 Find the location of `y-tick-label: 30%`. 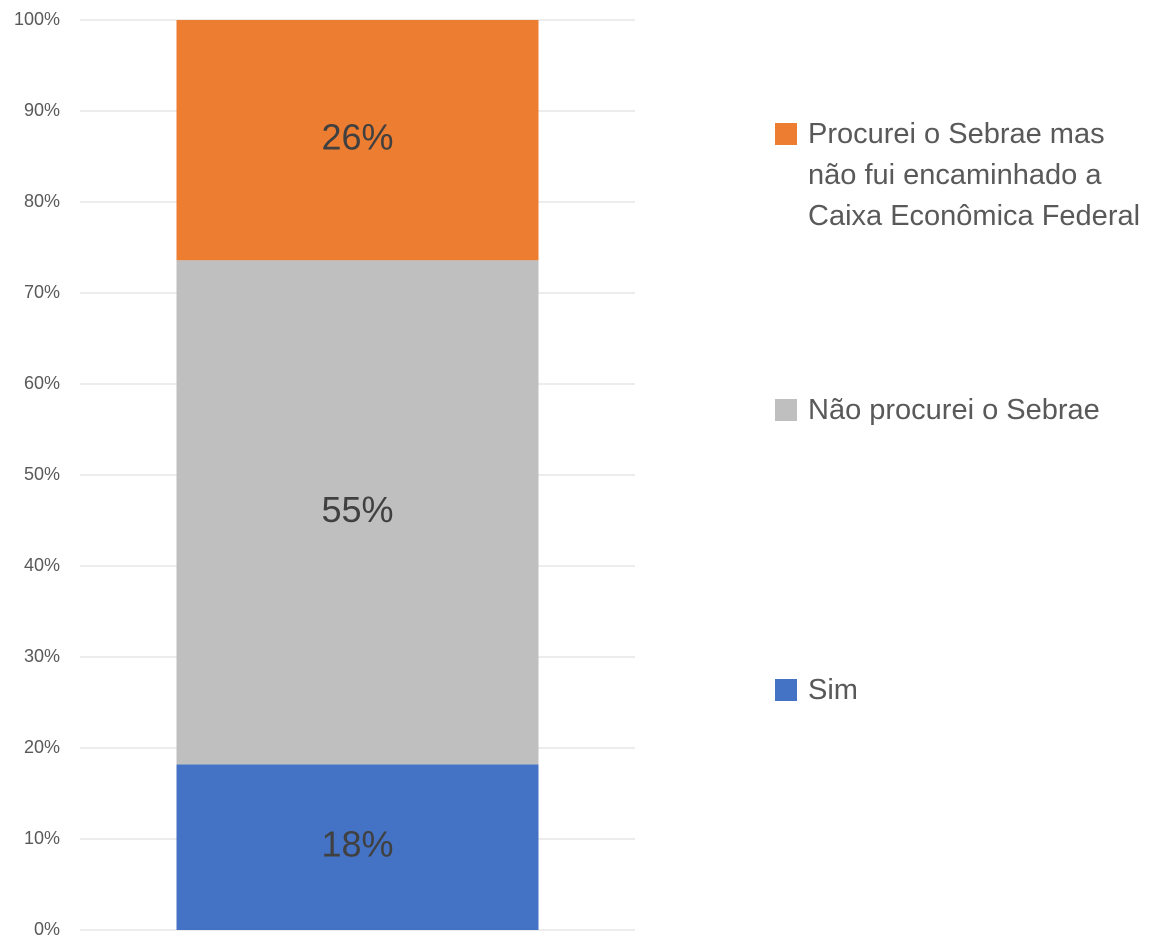

y-tick-label: 30% is located at coordinates (42, 656).